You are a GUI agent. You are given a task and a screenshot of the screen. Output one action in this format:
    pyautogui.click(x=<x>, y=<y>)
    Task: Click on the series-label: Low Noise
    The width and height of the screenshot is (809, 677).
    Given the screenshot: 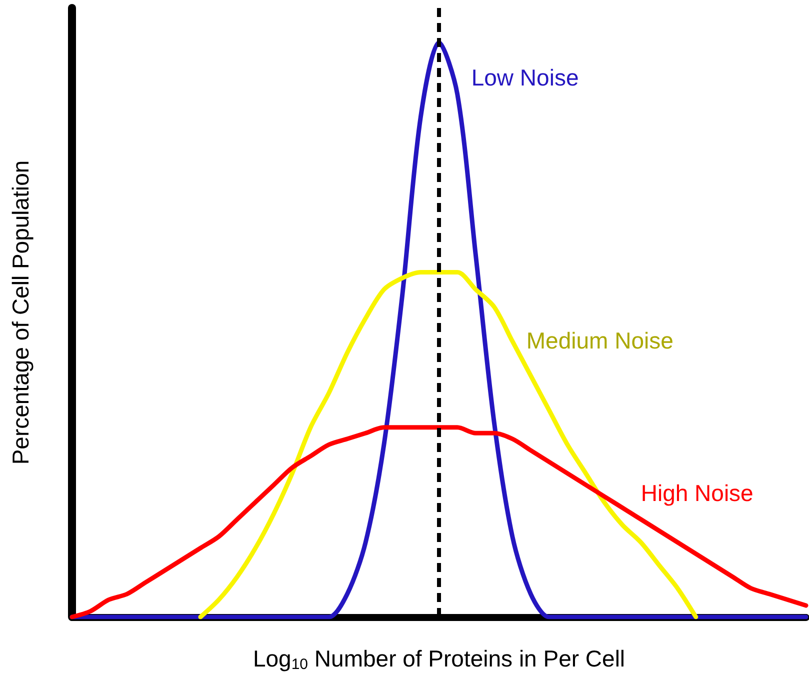 What is the action you would take?
    pyautogui.click(x=525, y=77)
    